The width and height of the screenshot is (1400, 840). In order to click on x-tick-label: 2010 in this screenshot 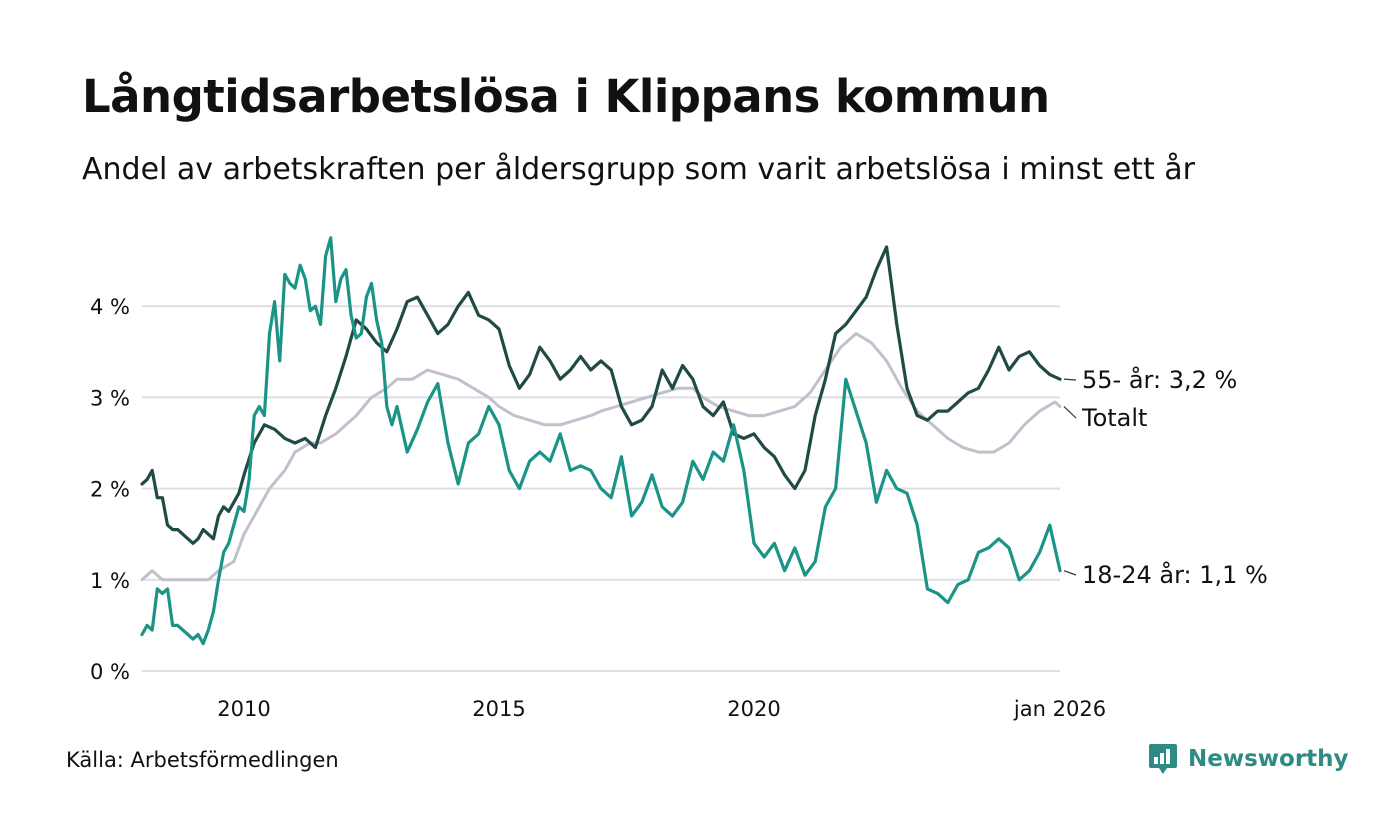, I will do `click(243, 709)`.